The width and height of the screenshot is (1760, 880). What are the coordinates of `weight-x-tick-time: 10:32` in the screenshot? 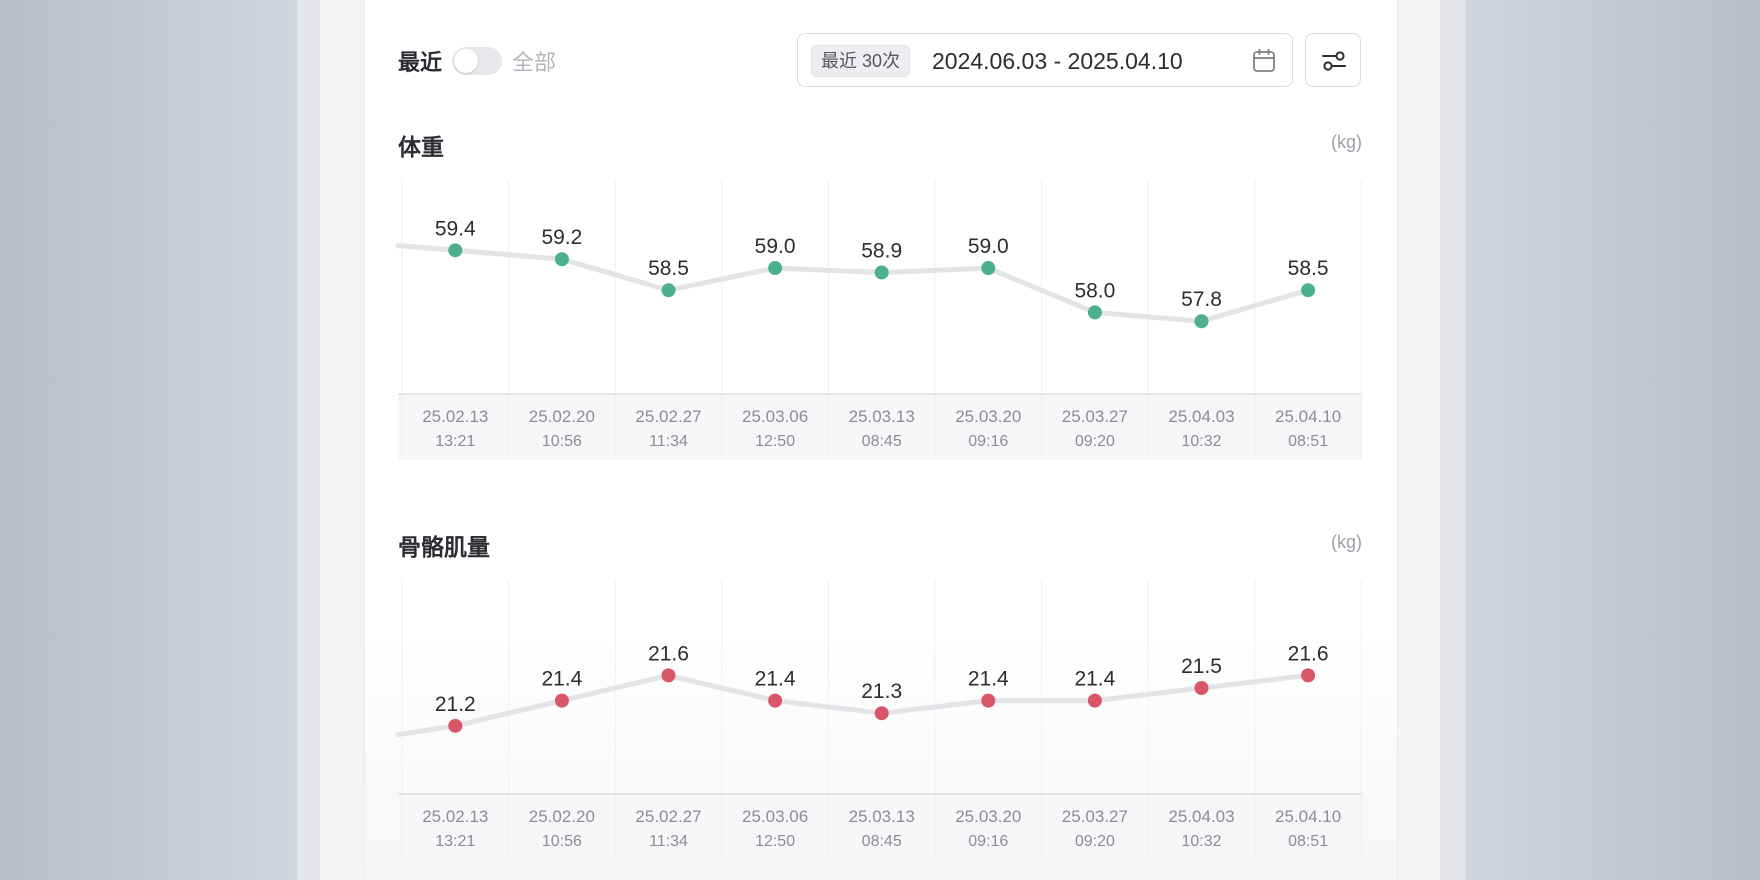 It's located at (1201, 441).